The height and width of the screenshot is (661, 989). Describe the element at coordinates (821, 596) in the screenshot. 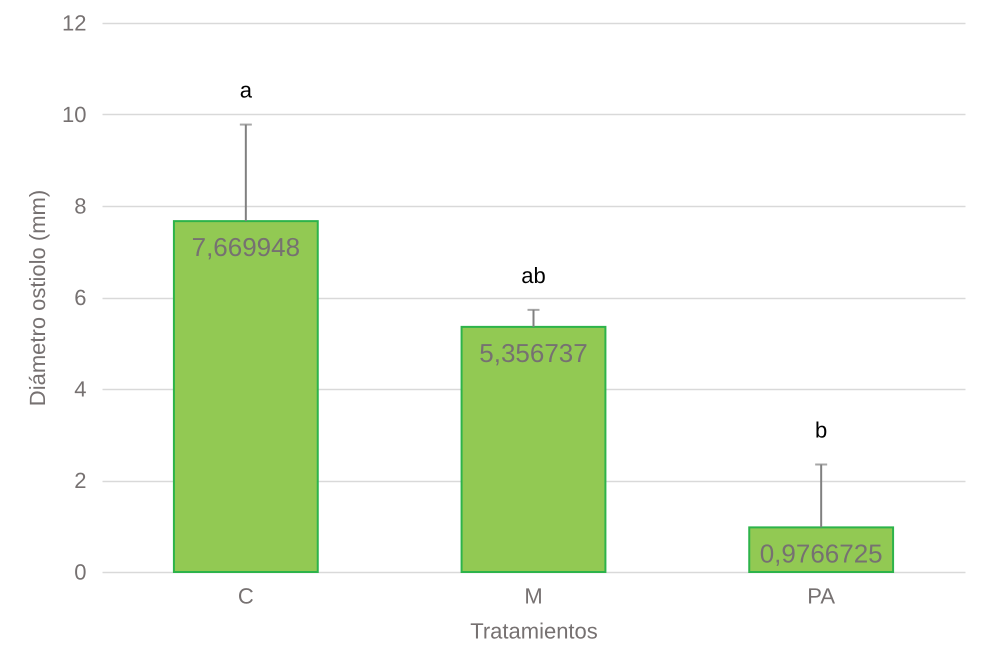

I see `x-tick-label: PA` at that location.